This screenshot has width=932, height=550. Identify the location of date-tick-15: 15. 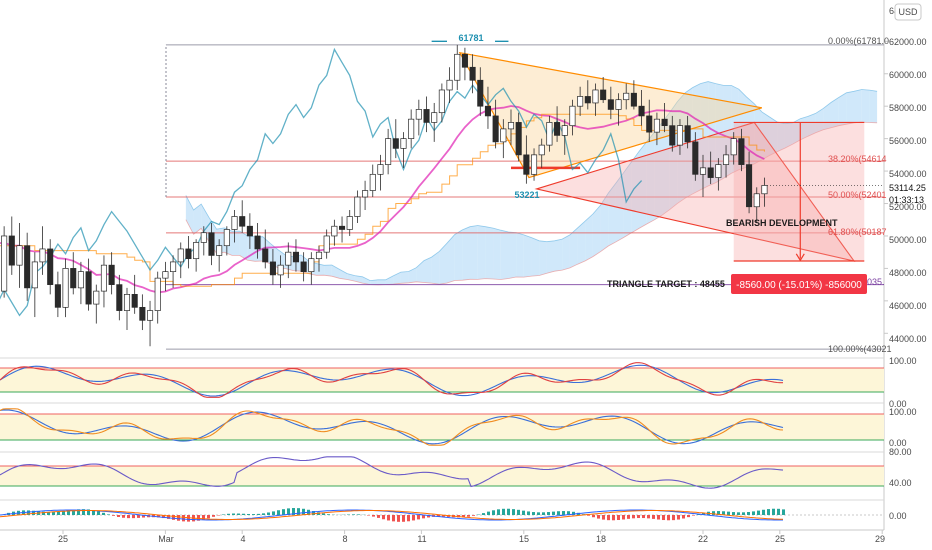
(524, 539).